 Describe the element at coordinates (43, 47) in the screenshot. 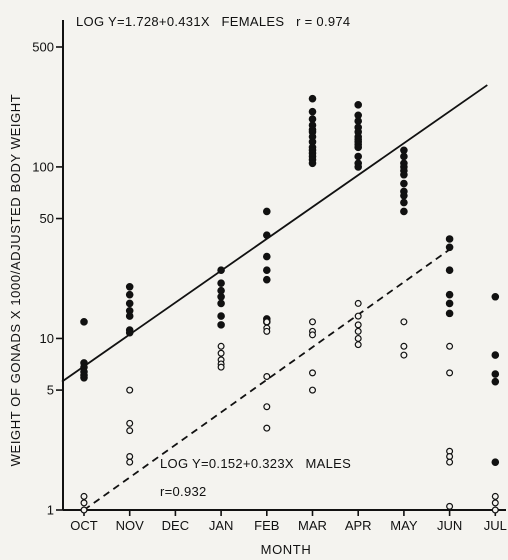

I see `y-tick-label: 500` at that location.